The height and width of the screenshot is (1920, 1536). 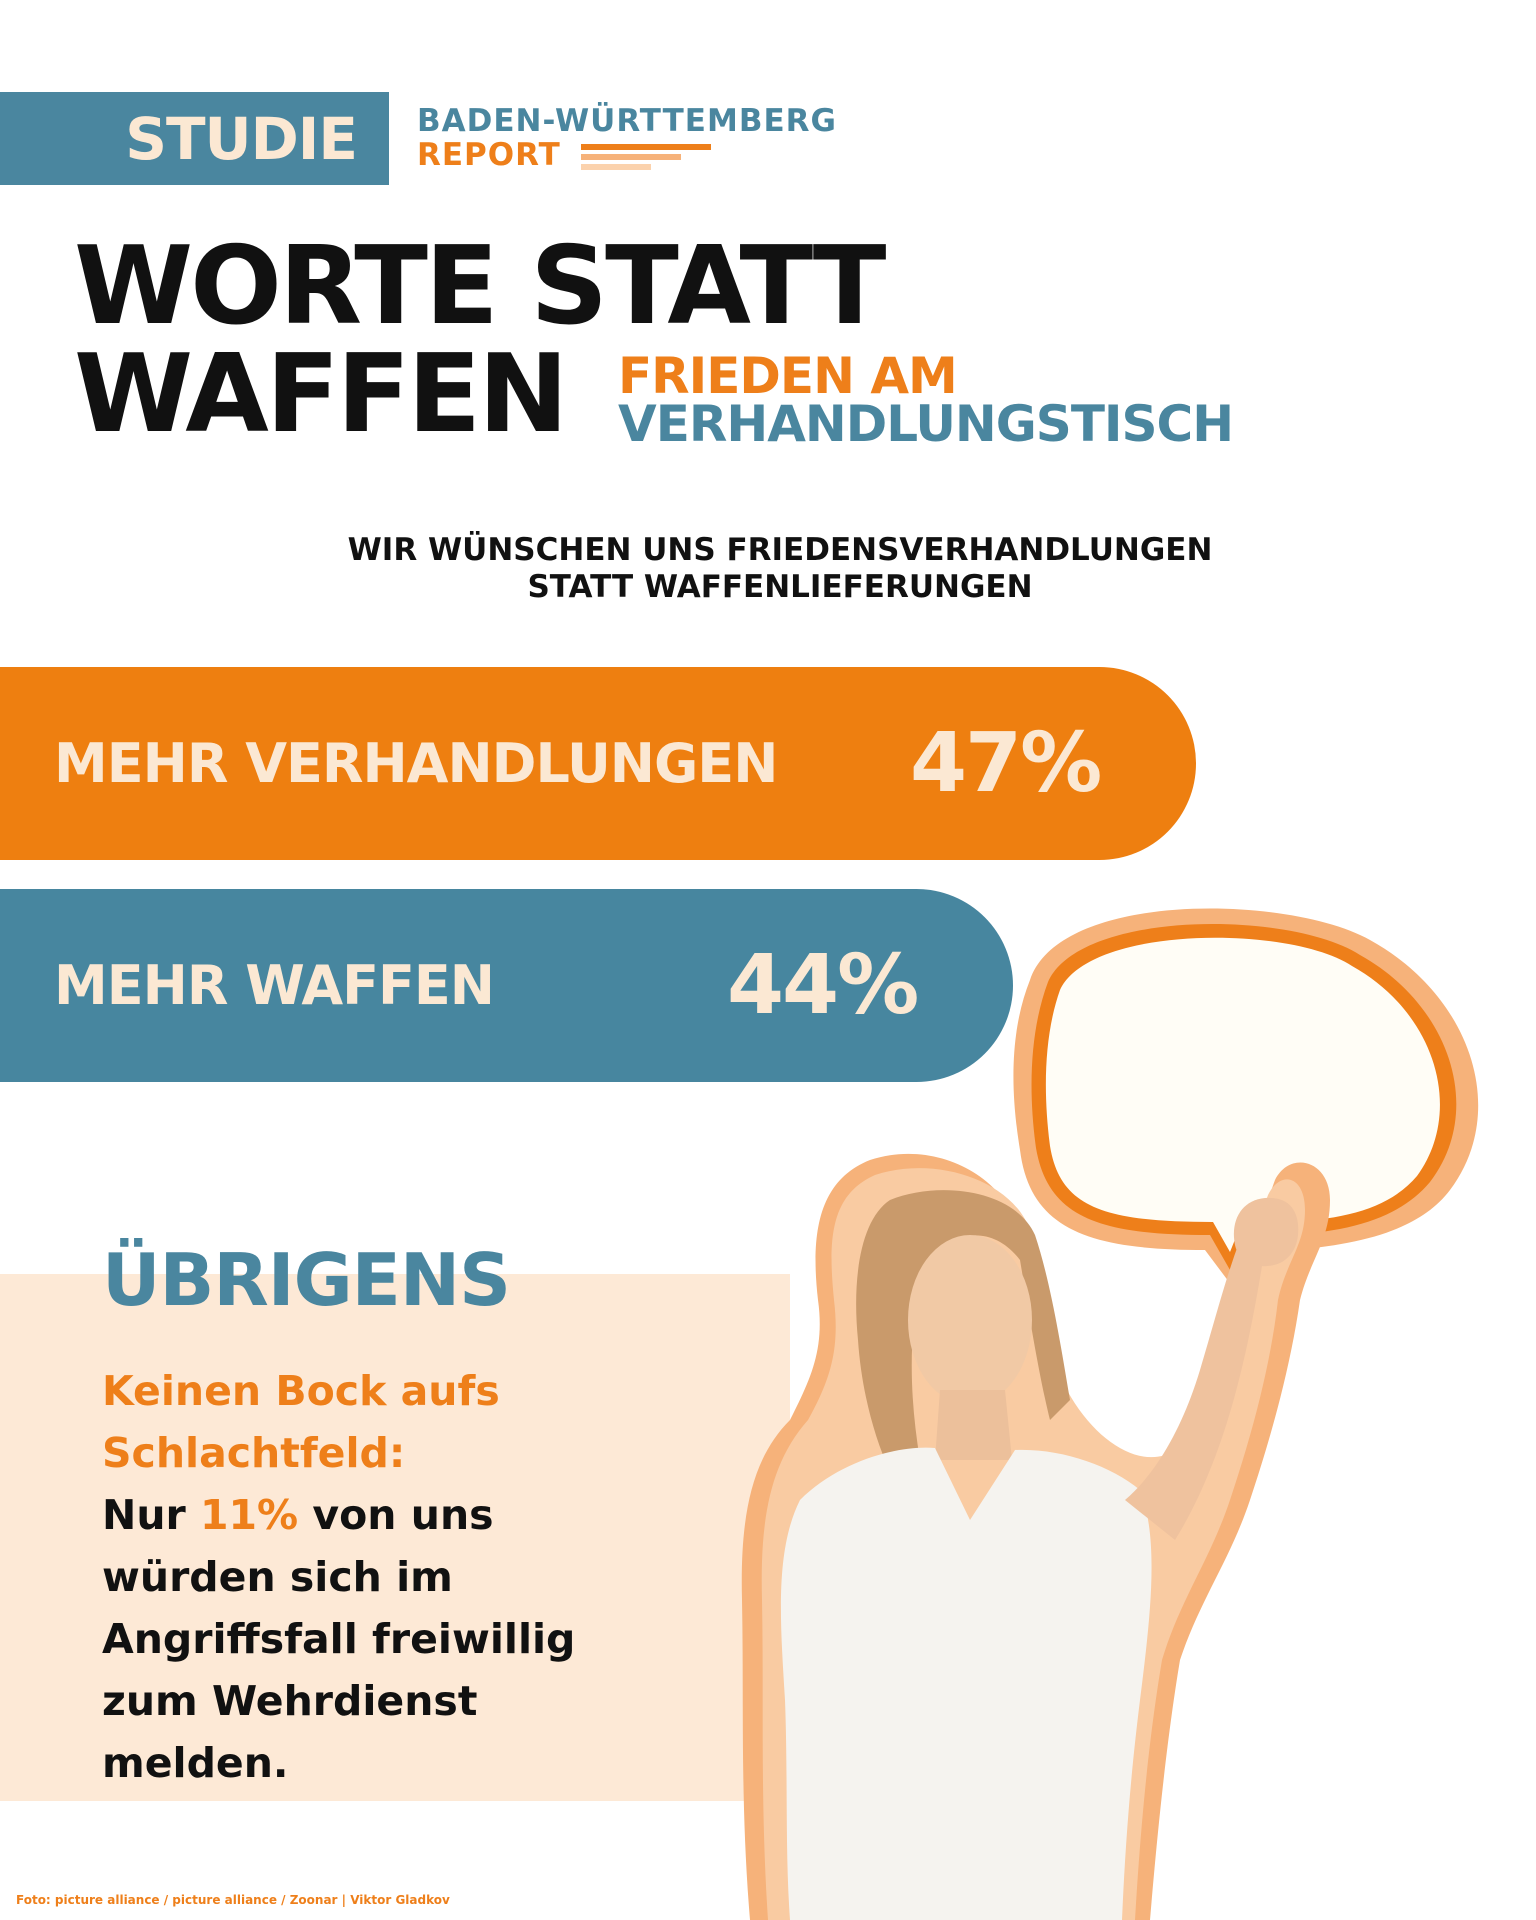 I want to click on info-text-prefix: Nur, so click(x=151, y=1515).